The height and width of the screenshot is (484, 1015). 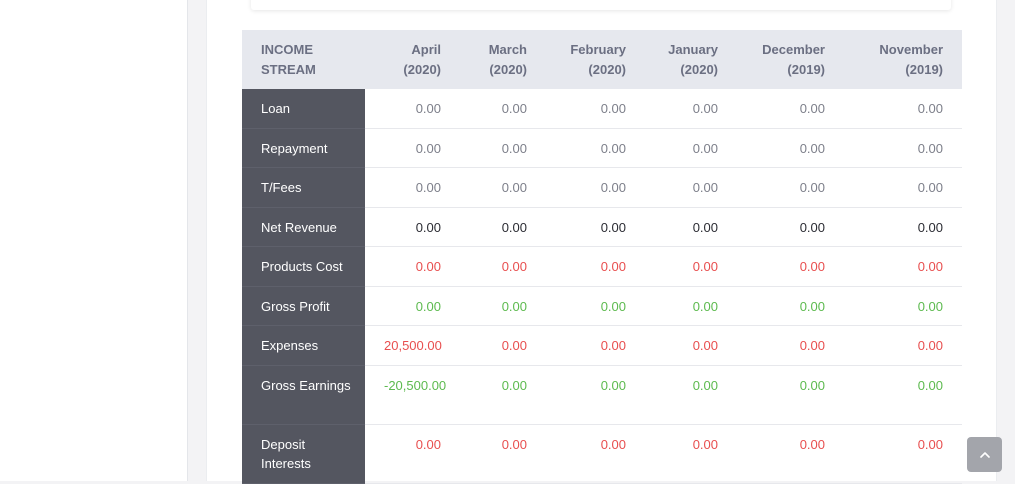 What do you see at coordinates (303, 227) in the screenshot?
I see `row-label: Net Revenue` at bounding box center [303, 227].